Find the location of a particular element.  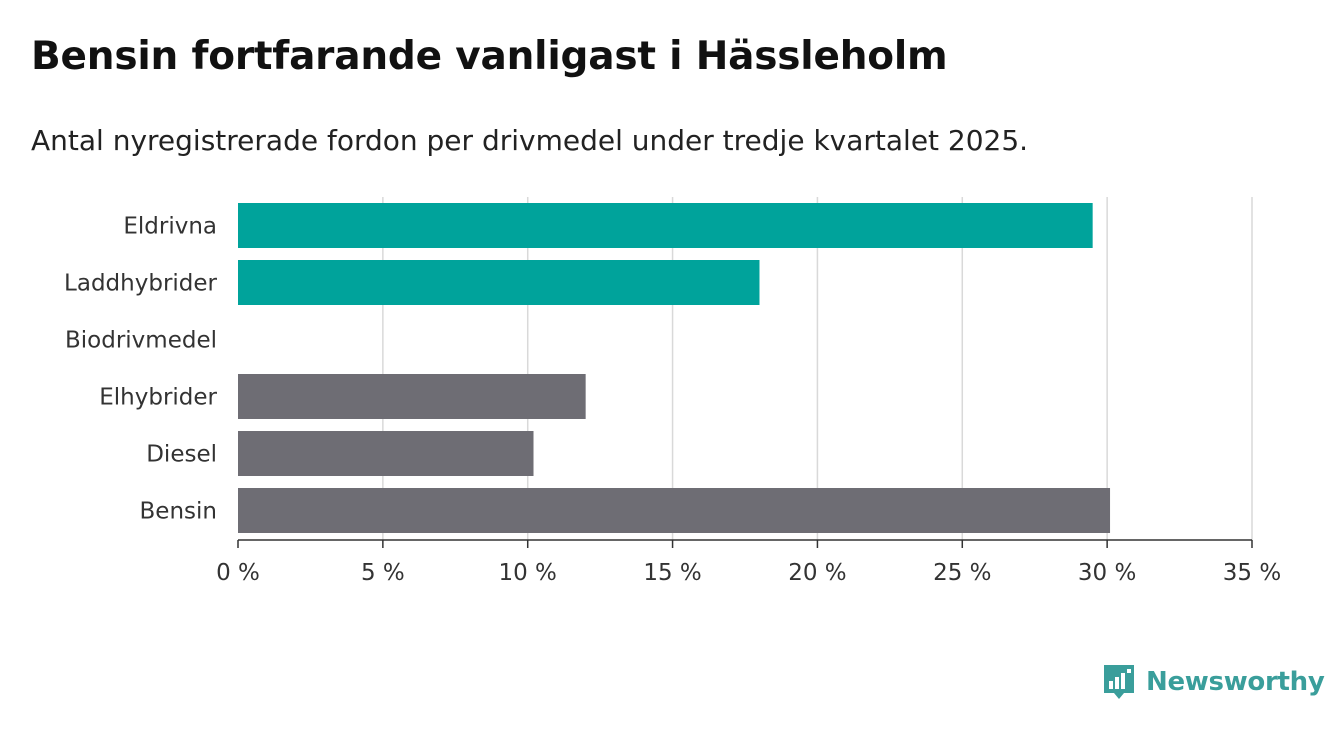

bar-eldrivna is located at coordinates (665, 225).